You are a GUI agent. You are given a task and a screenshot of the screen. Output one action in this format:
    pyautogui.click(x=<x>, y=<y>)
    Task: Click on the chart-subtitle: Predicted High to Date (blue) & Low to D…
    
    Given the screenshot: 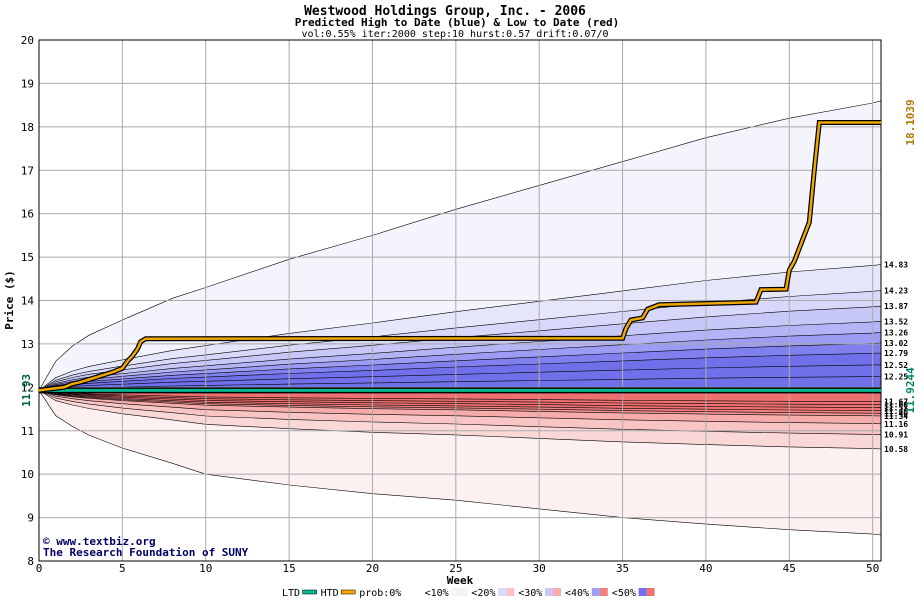 What is the action you would take?
    pyautogui.click(x=457, y=22)
    